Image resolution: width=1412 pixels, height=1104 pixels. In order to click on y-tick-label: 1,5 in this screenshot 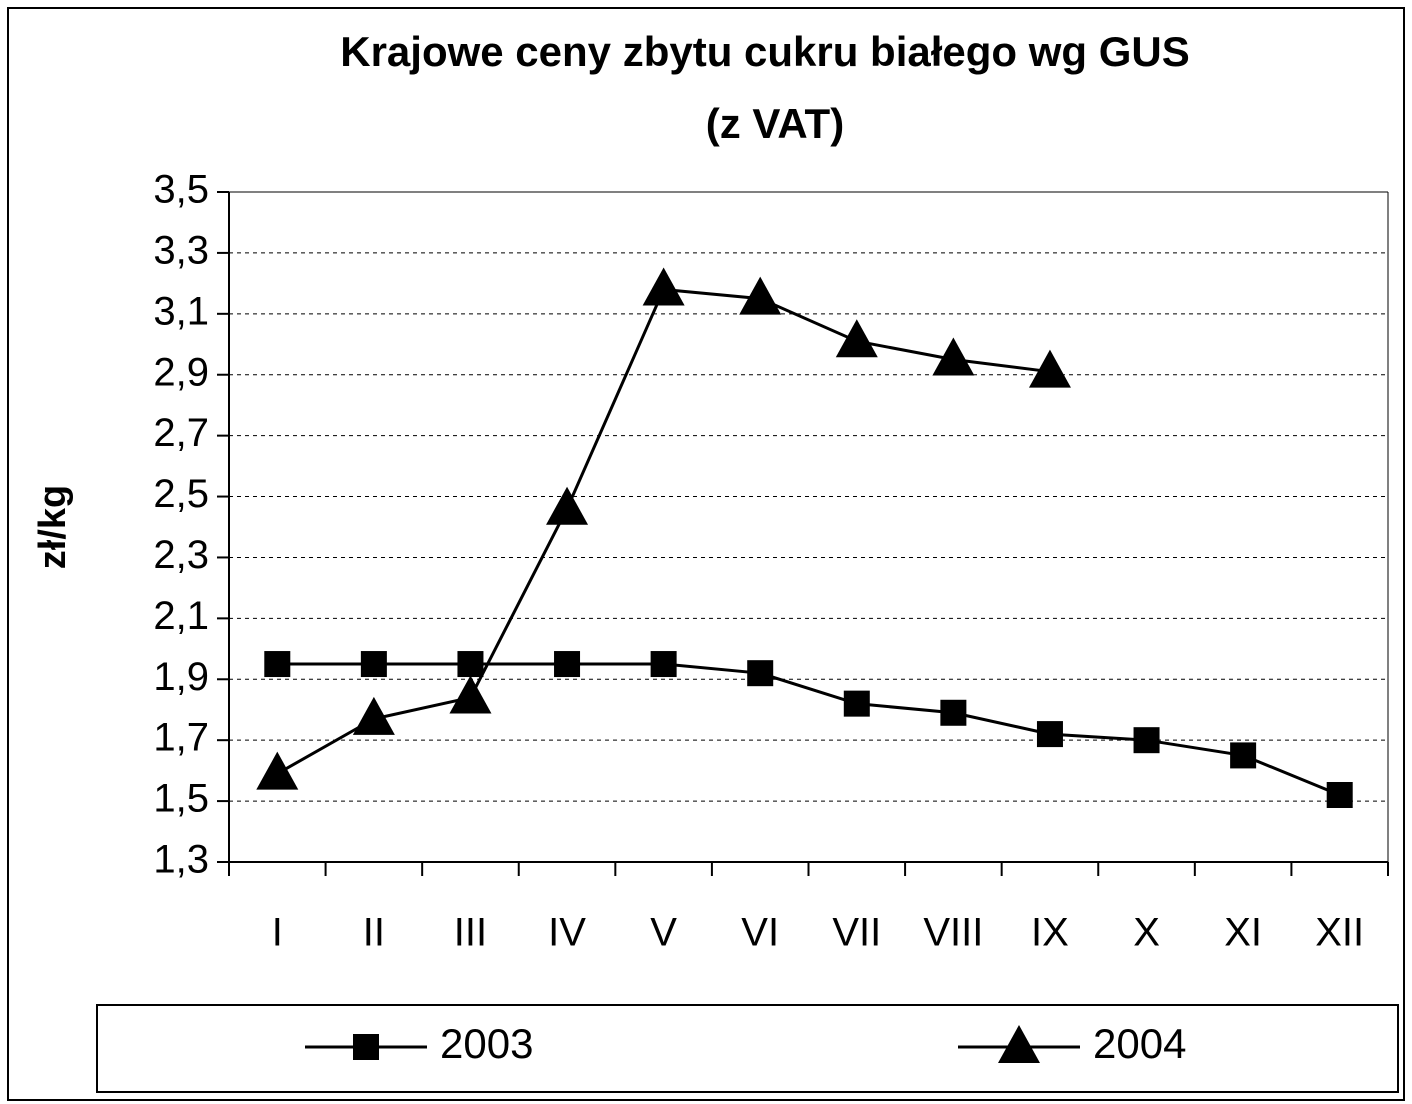, I will do `click(181, 799)`.